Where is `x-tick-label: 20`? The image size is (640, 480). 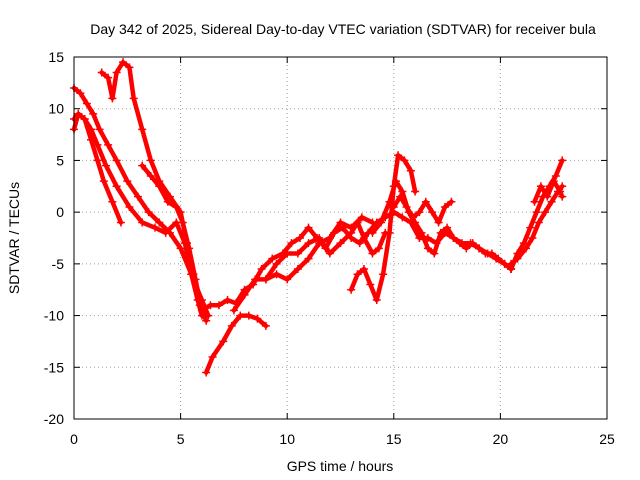
x-tick-label: 20 is located at coordinates (501, 439).